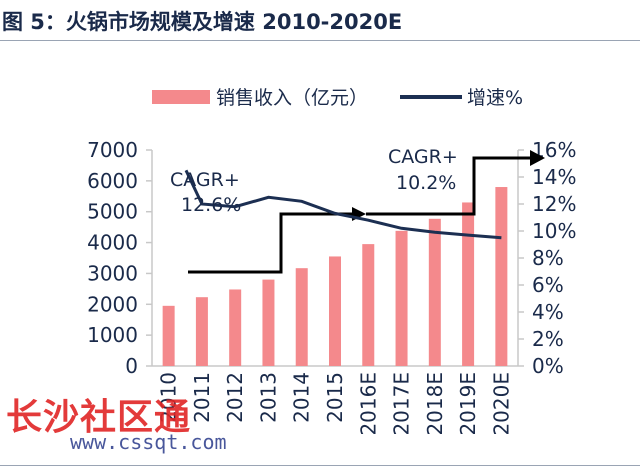 The height and width of the screenshot is (469, 640). What do you see at coordinates (268, 322) in the screenshot?
I see `bar-2013` at bounding box center [268, 322].